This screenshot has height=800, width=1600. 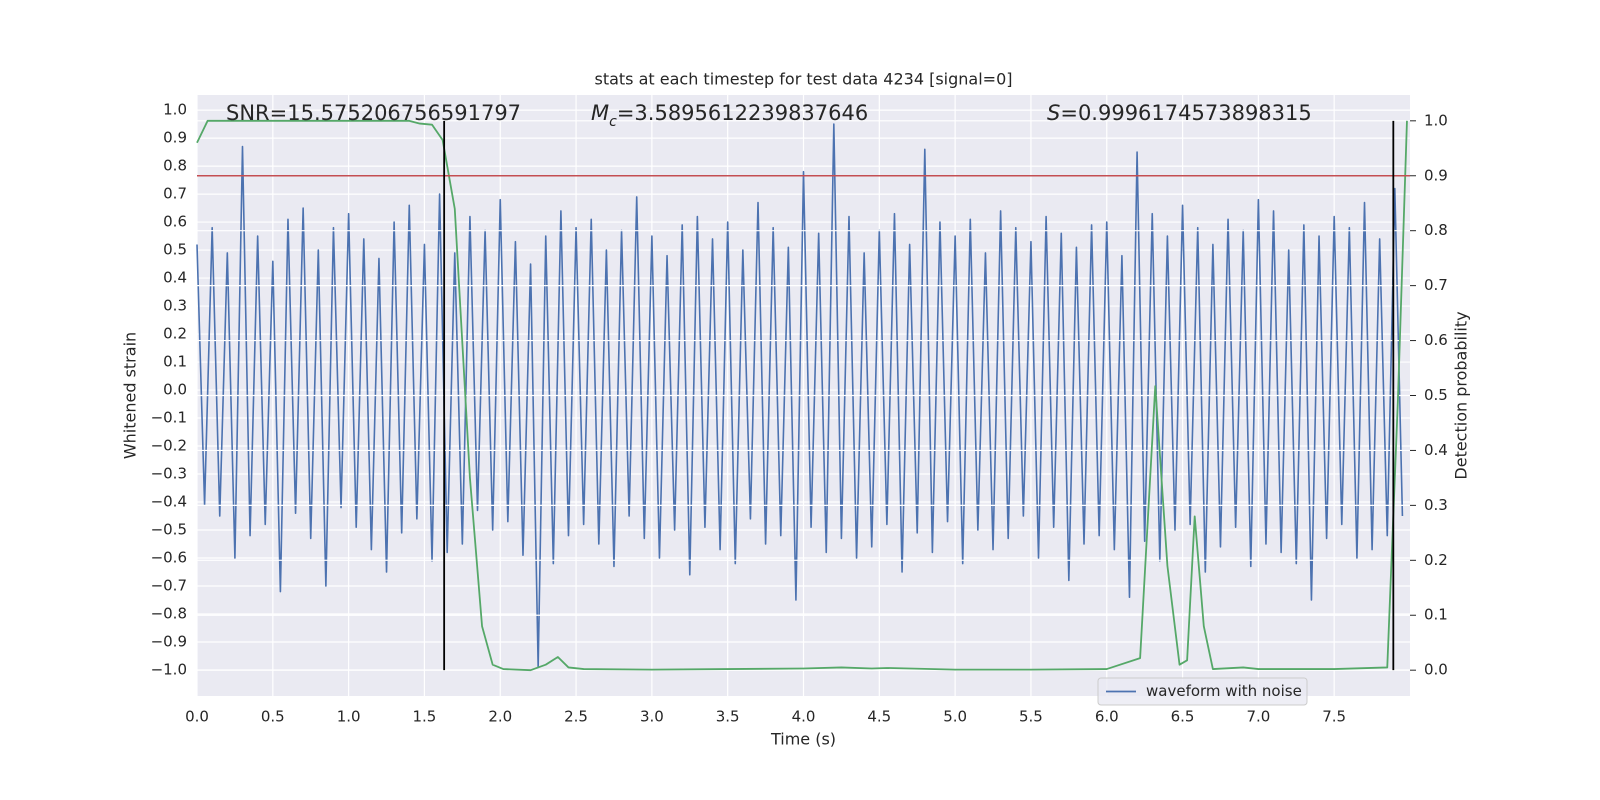 What do you see at coordinates (425, 717) in the screenshot?
I see `x-tick-label: 1.5` at bounding box center [425, 717].